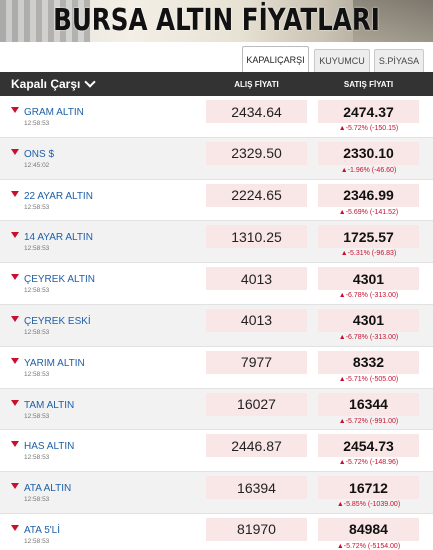 The width and height of the screenshot is (433, 550). Describe the element at coordinates (368, 379) in the screenshot. I see `price-change: ▲-5.71% (-505.00)` at that location.